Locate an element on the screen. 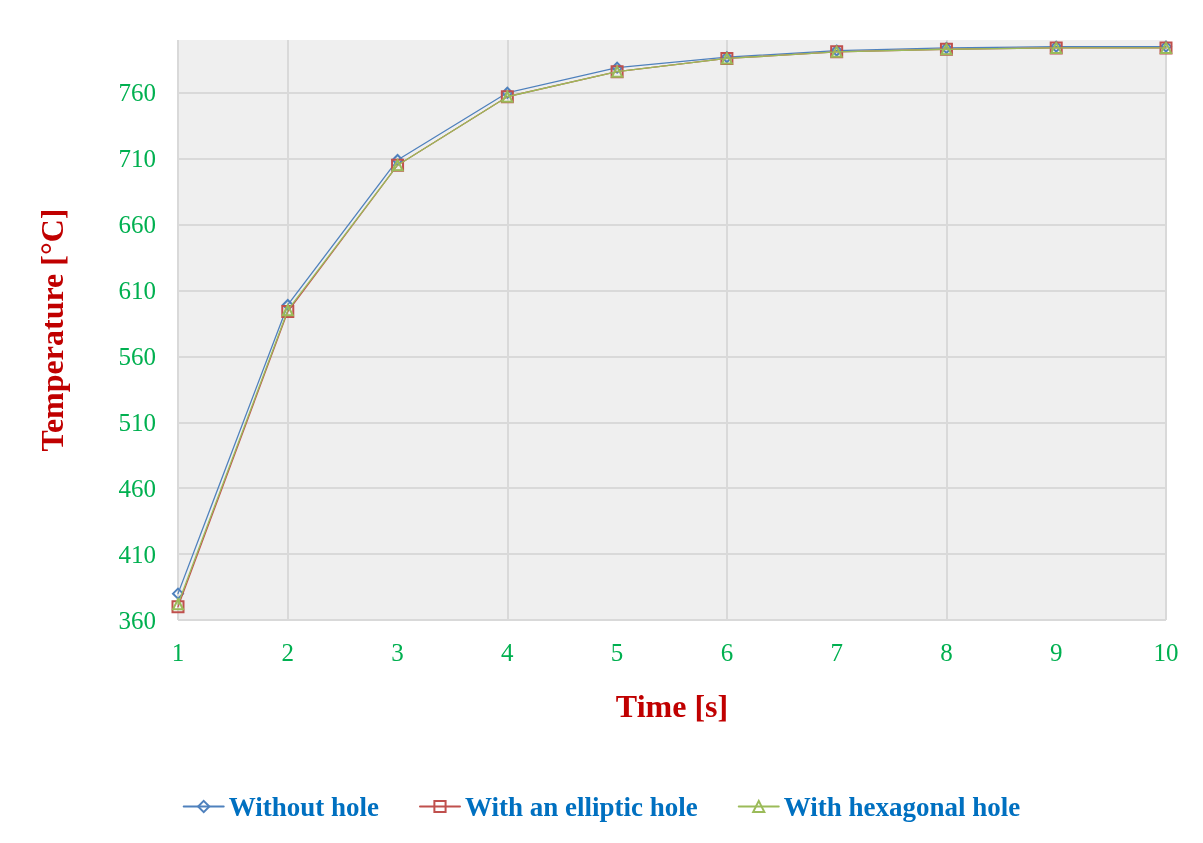  x-tick-label: 4 is located at coordinates (508, 652).